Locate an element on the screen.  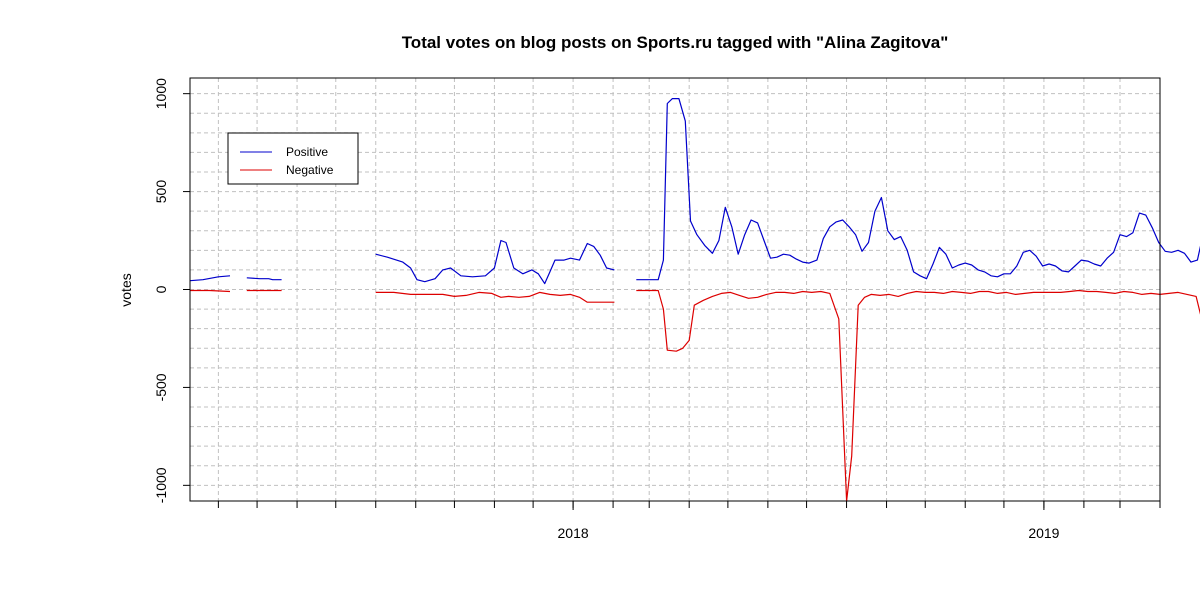
legend: Positive Negative is located at coordinates (293, 158).